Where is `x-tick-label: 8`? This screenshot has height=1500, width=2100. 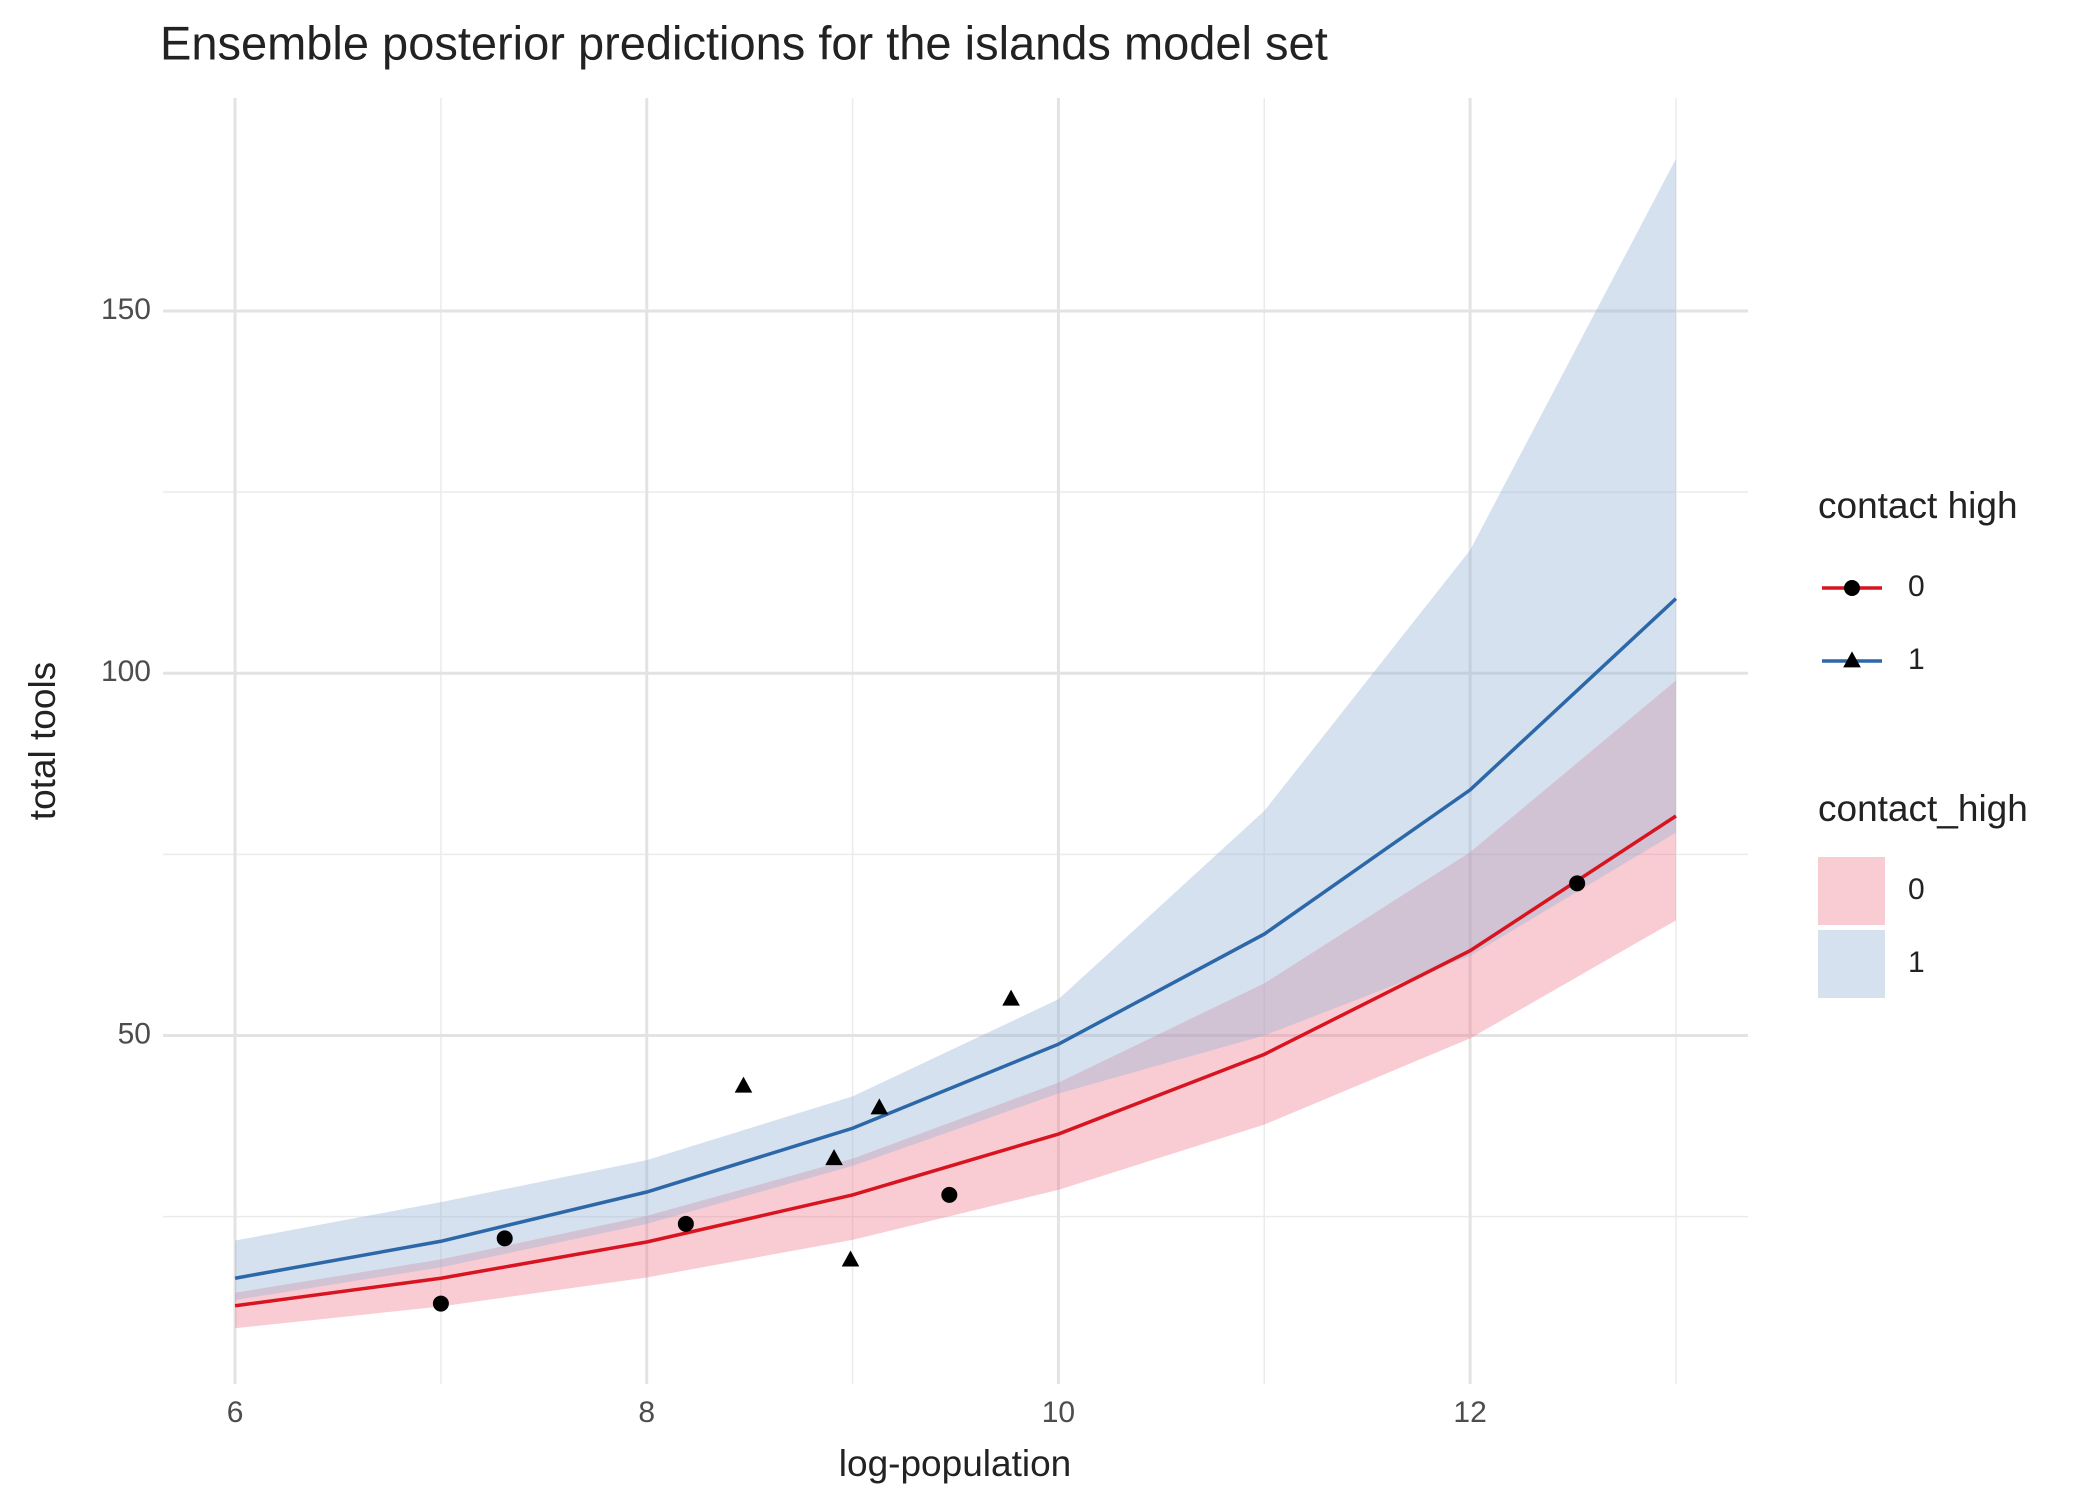 x-tick-label: 8 is located at coordinates (646, 1412).